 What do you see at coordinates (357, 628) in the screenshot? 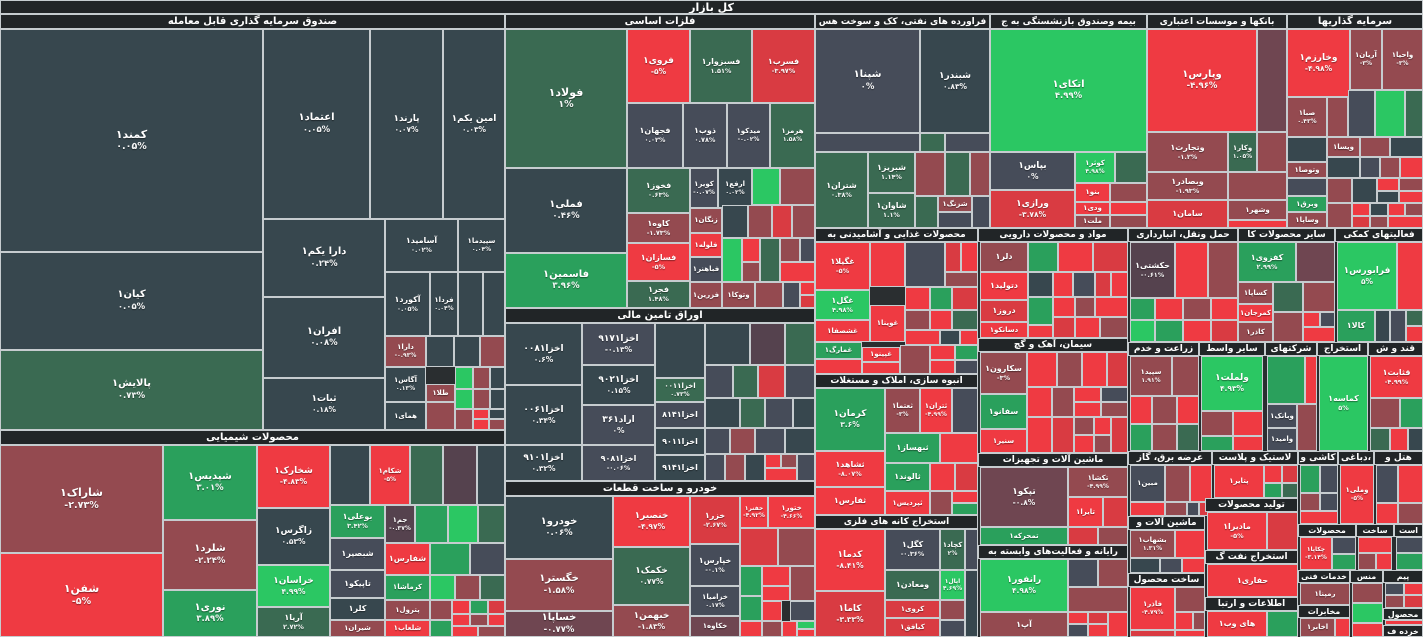
I see `stock-tile: شیران۱` at bounding box center [357, 628].